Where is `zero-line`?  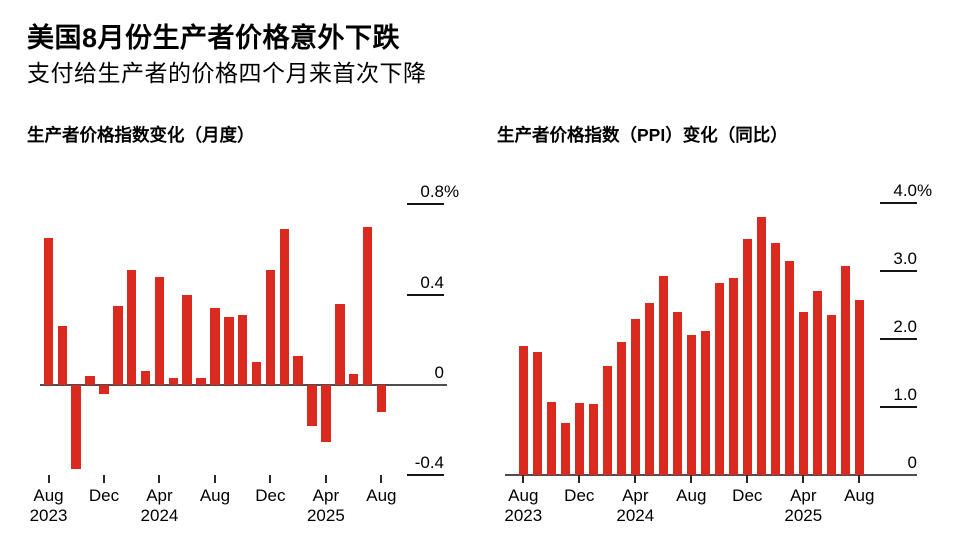 zero-line is located at coordinates (243, 385).